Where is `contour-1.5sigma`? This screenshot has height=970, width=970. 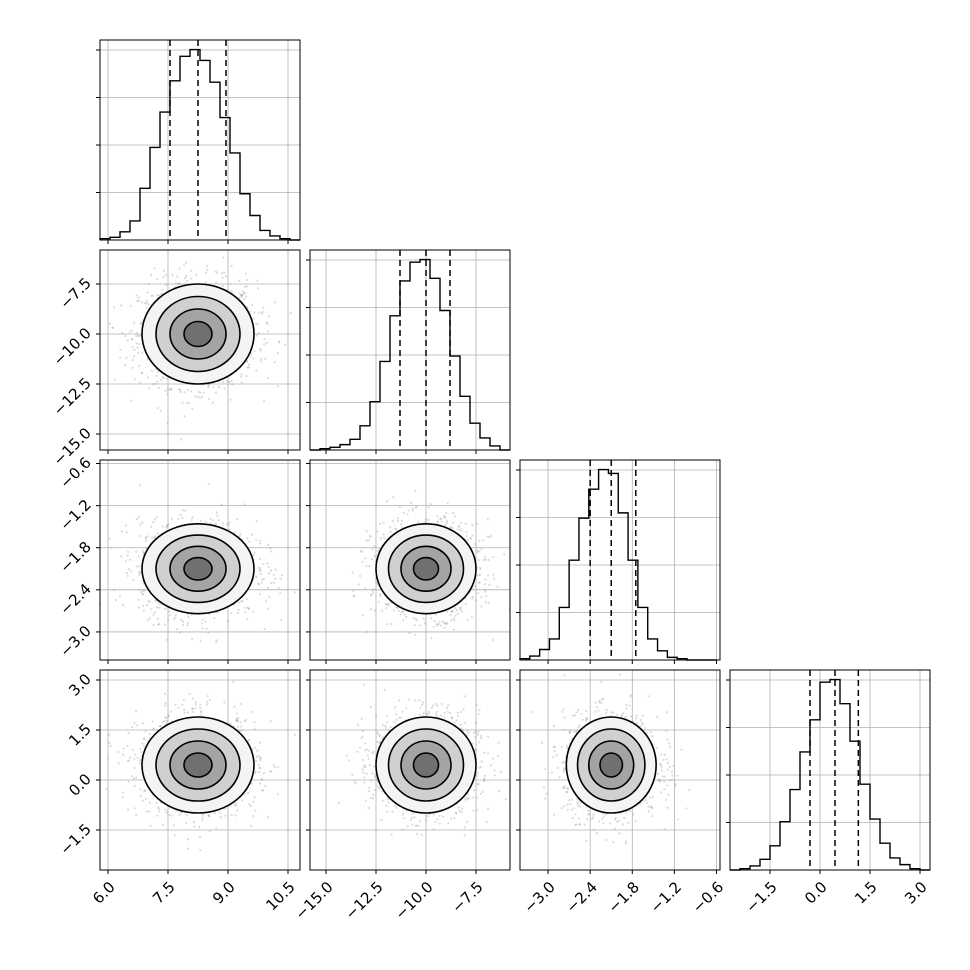 contour-1.5sigma is located at coordinates (198, 569).